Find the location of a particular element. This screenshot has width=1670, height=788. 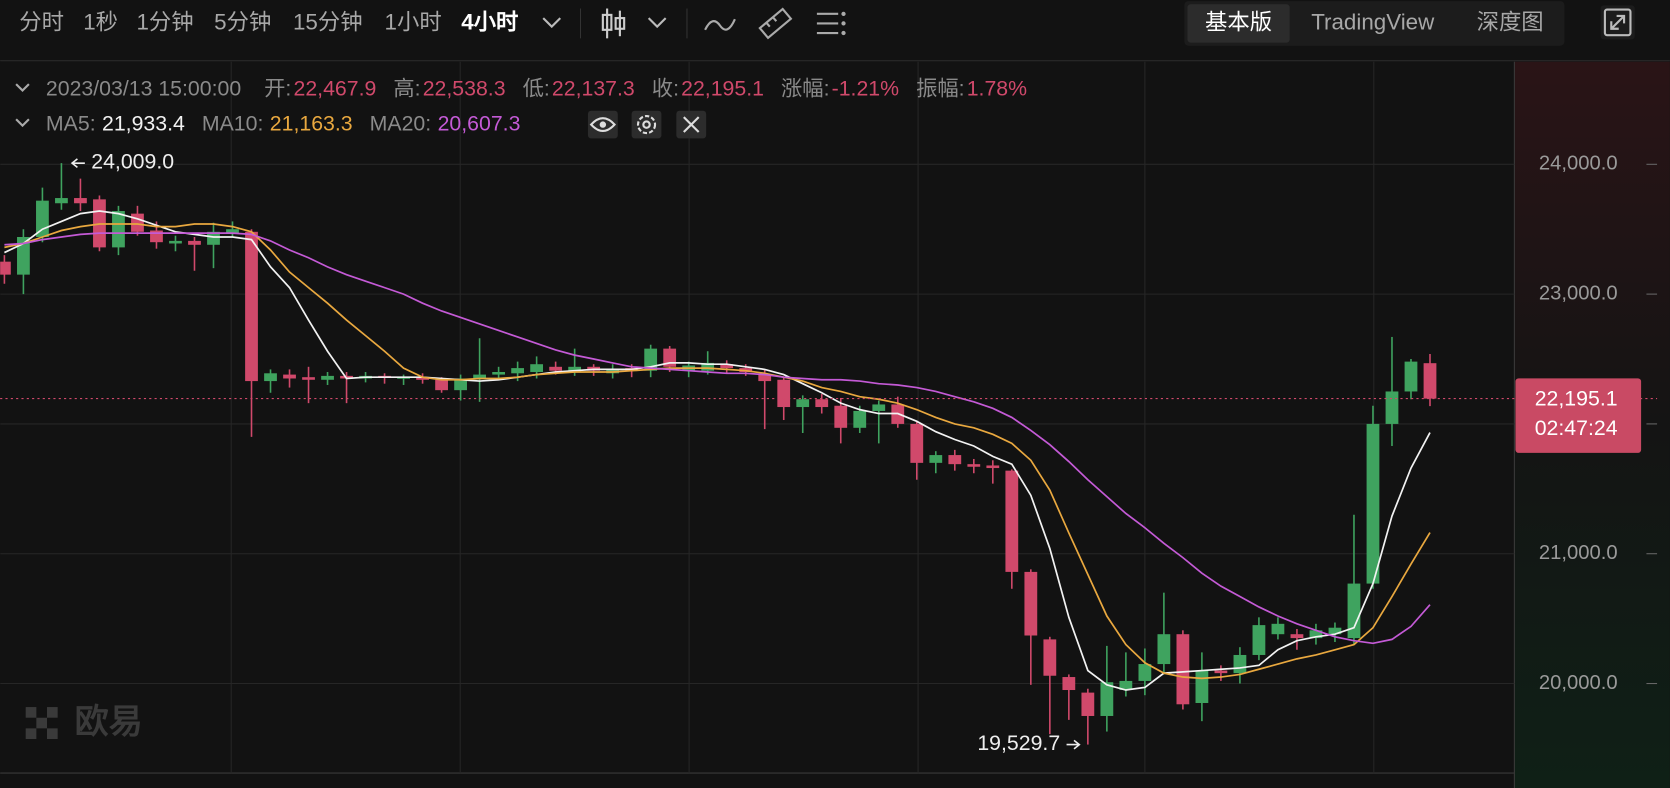

y-tick-label: 23,000.0 is located at coordinates (1578, 293).